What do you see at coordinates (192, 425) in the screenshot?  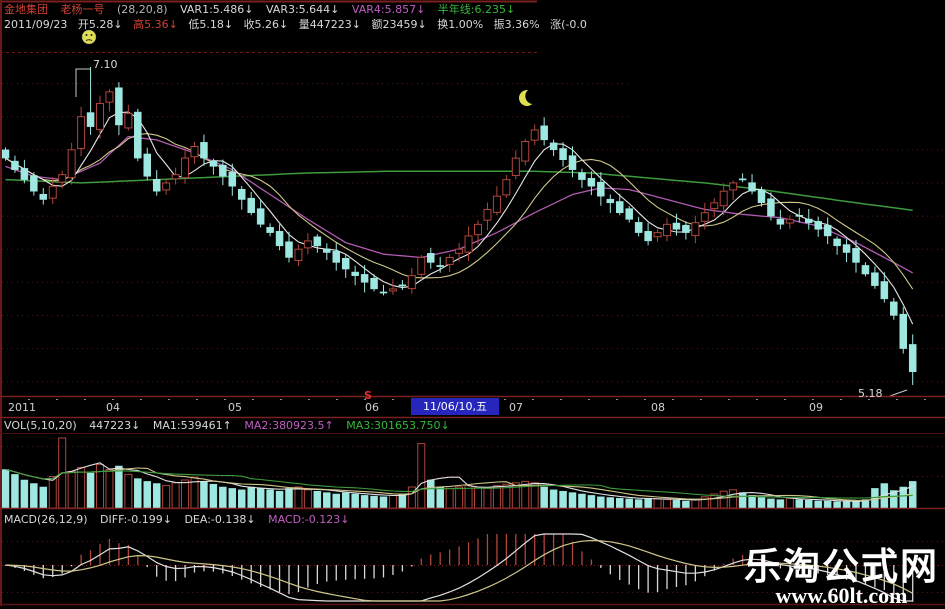 I see `vol-ma1: MA1:539461↑` at bounding box center [192, 425].